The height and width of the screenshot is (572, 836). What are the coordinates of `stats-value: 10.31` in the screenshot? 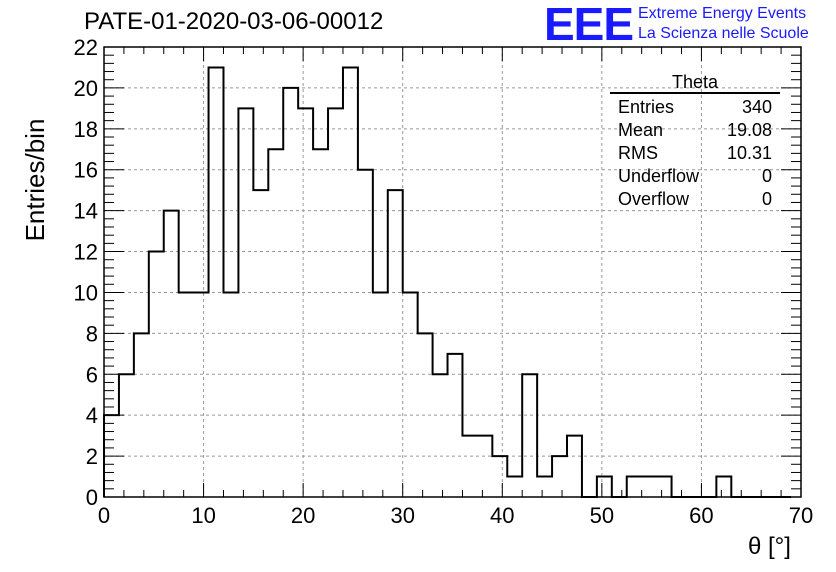 It's located at (749, 153).